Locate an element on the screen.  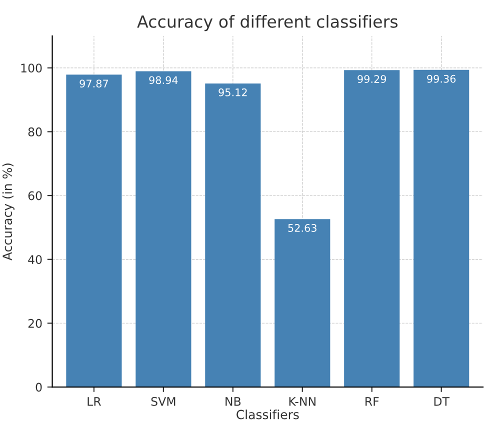
y-tick-label: 60 is located at coordinates (35, 195).